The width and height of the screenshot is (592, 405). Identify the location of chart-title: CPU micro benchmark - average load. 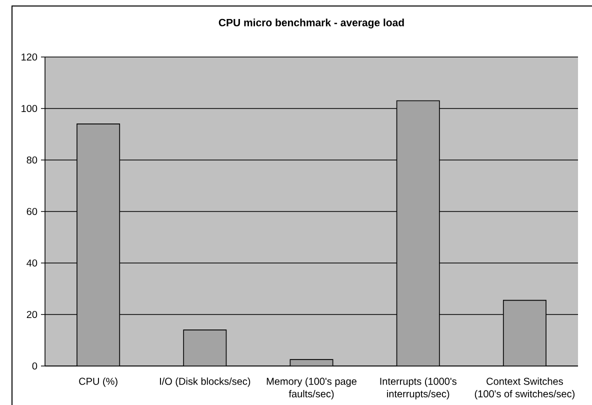
(311, 23).